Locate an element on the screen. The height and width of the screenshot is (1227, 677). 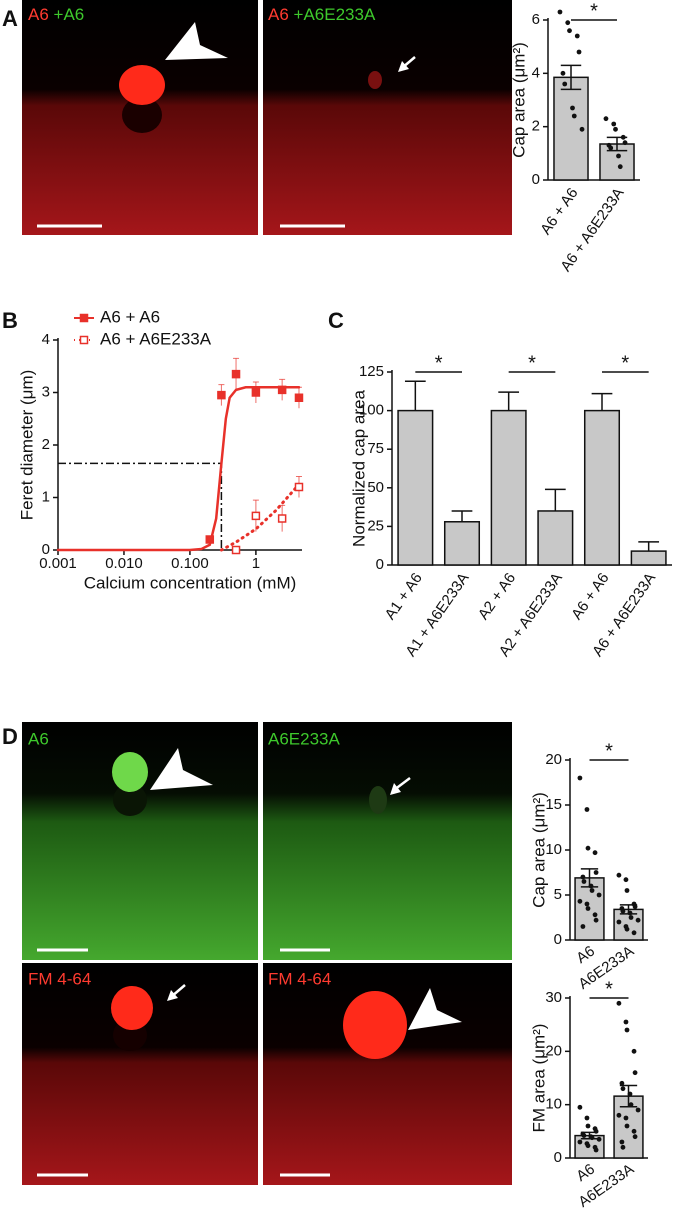
label-part: +A6 is located at coordinates (69, 14).